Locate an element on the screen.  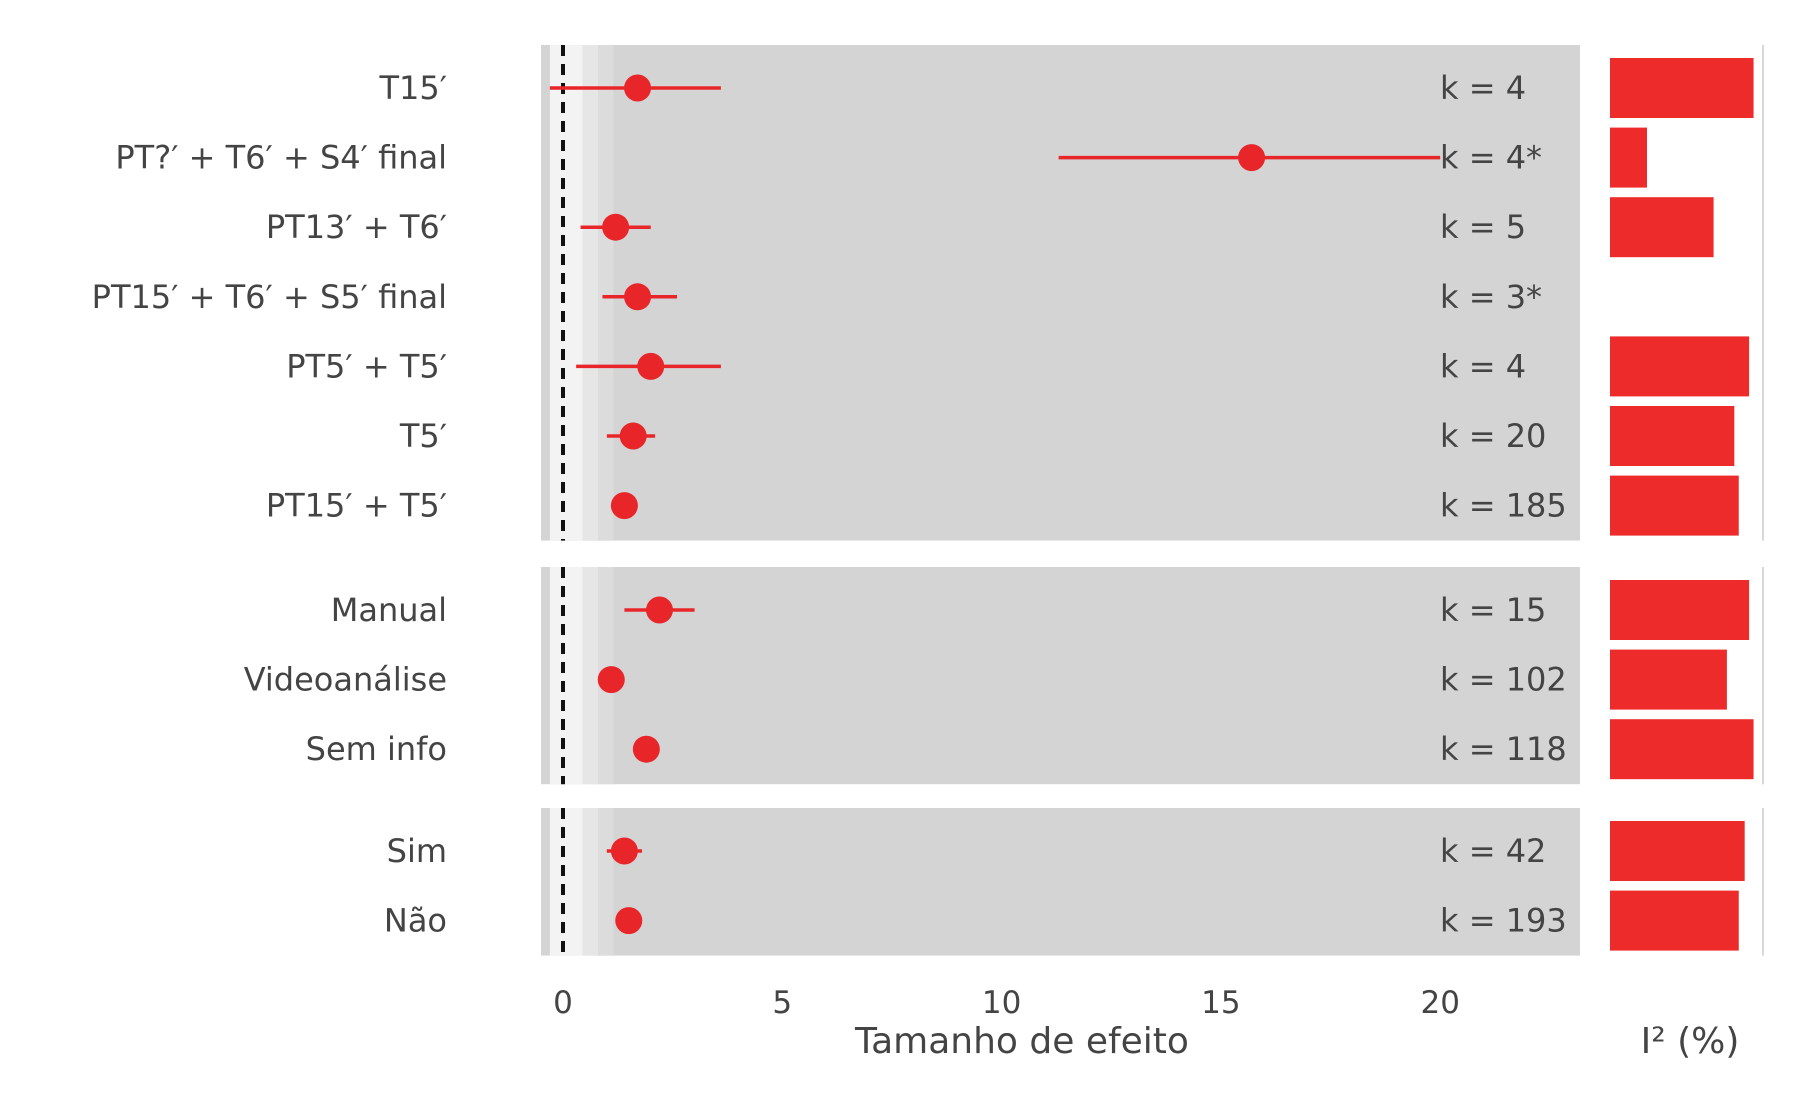
k-label: k = 102 is located at coordinates (1503, 680).